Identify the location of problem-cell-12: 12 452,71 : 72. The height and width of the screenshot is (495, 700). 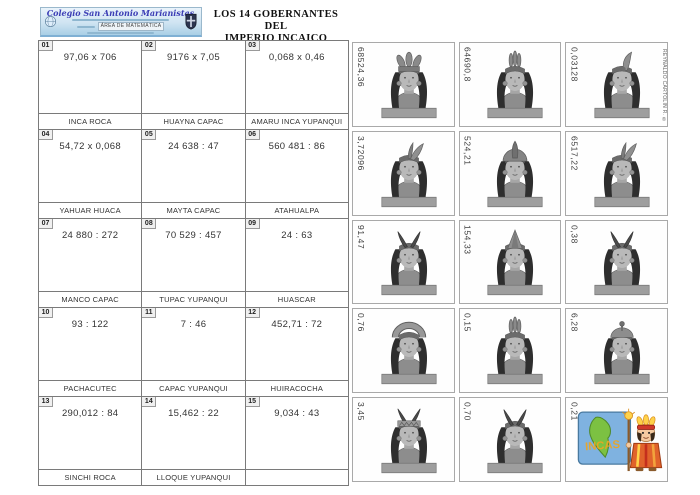
(297, 344).